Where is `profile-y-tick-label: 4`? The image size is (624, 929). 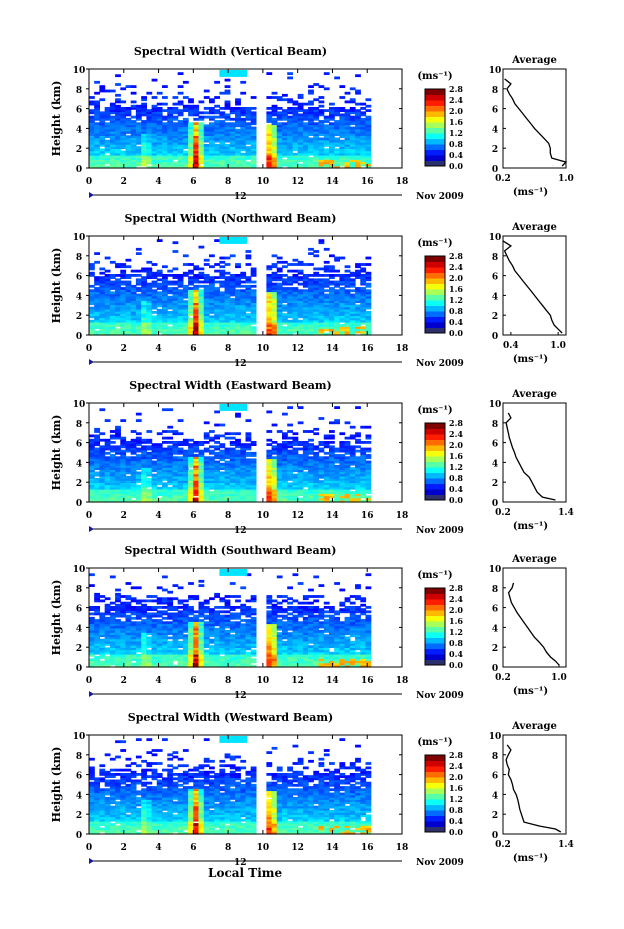
profile-y-tick-label: 4 is located at coordinates (495, 464).